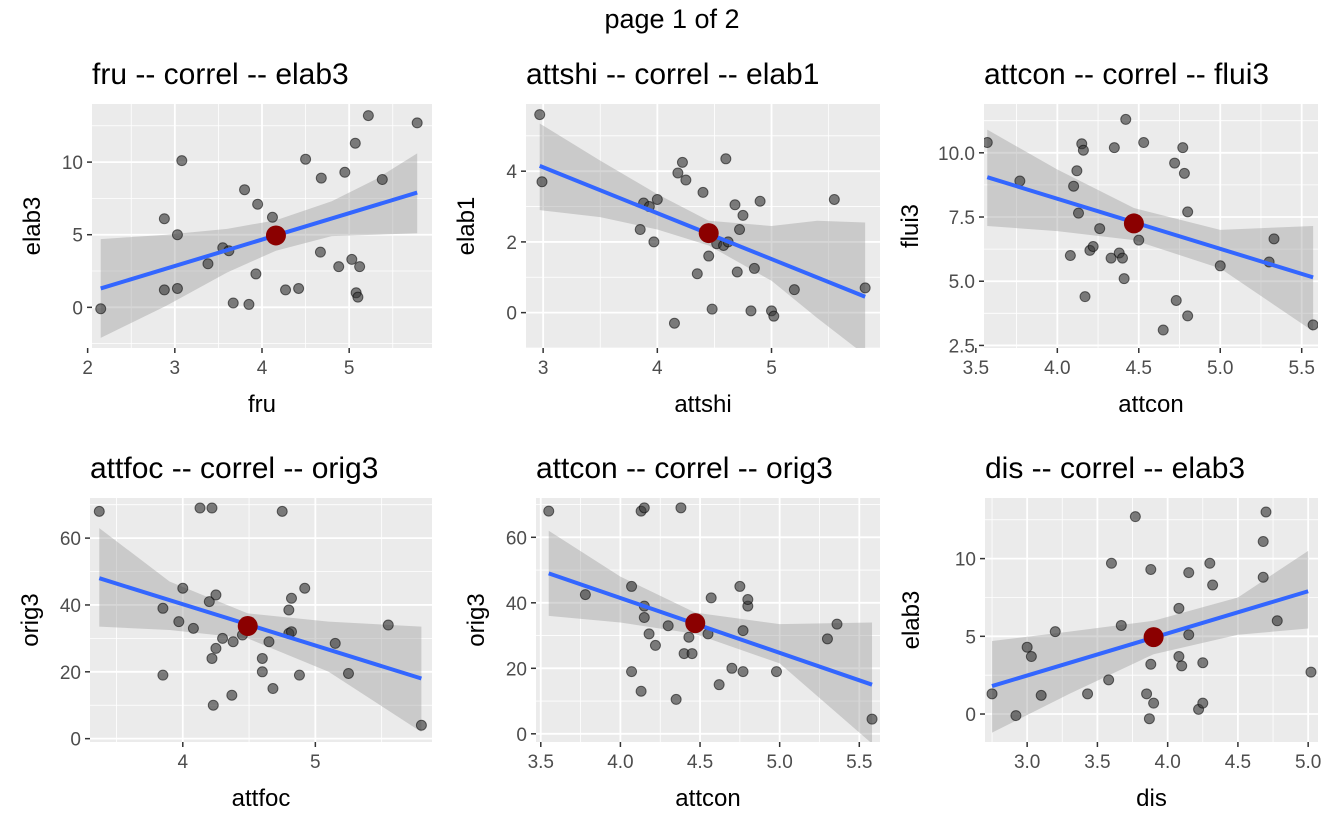 This screenshot has width=1344, height=830. I want to click on chart-panel-1: 2 3 4 5 0 5 10 fru -- correl -- elab3 fru elab3, so click(225, 238).